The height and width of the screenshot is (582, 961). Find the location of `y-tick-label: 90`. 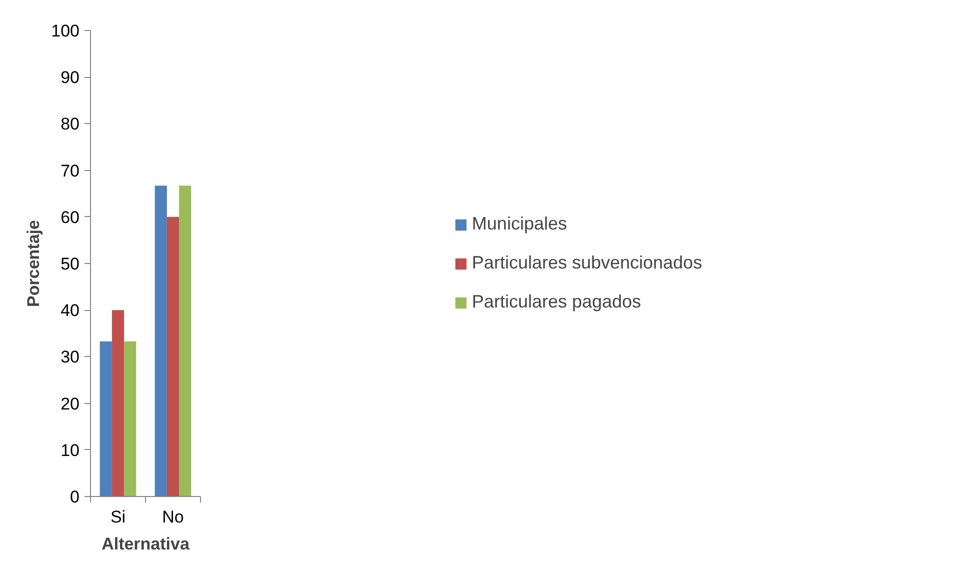

y-tick-label: 90 is located at coordinates (70, 78).